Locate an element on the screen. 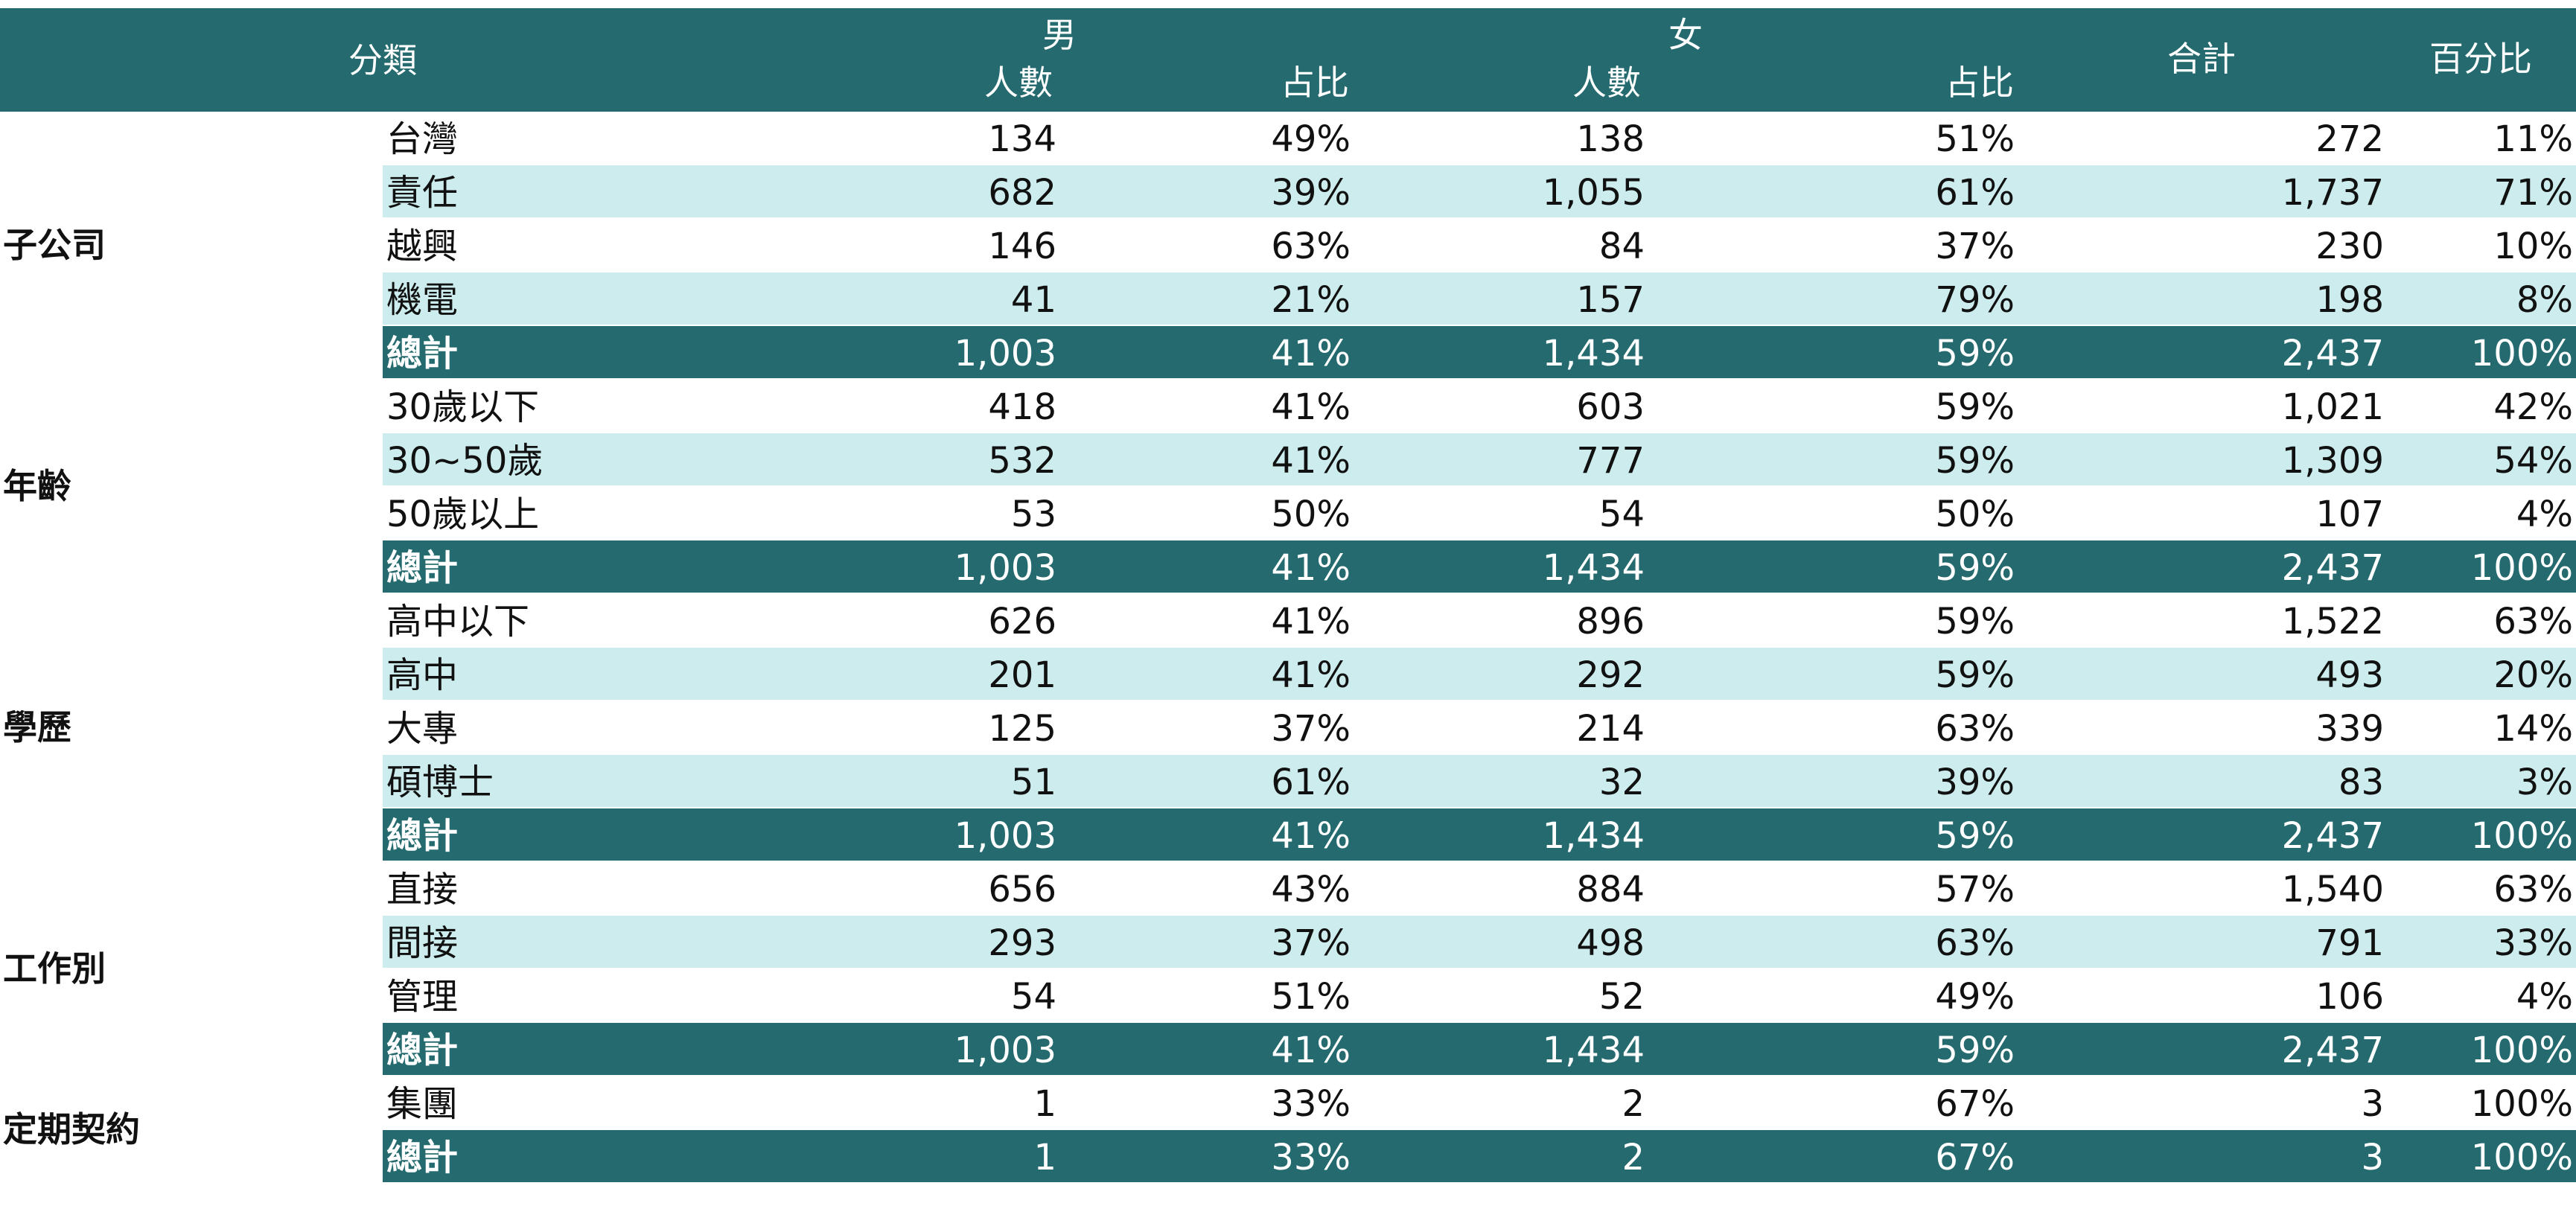 The width and height of the screenshot is (2576, 1206). total-cell: 198 is located at coordinates (2349, 300).